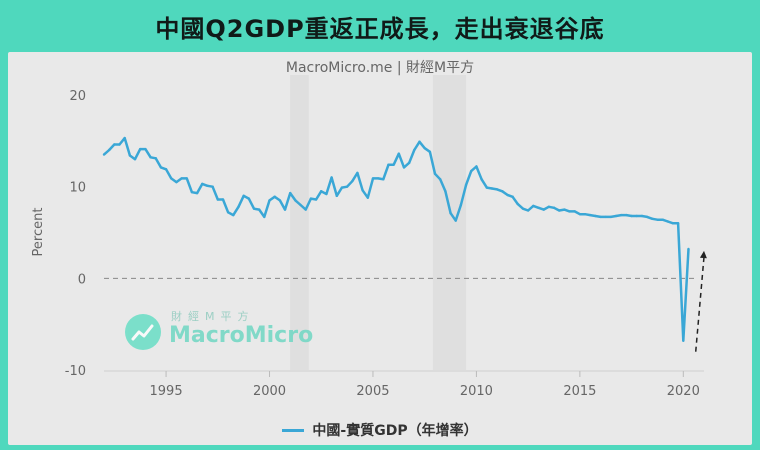 This screenshot has height=450, width=760. Describe the element at coordinates (38, 232) in the screenshot. I see `y-axis-label: Percent` at that location.